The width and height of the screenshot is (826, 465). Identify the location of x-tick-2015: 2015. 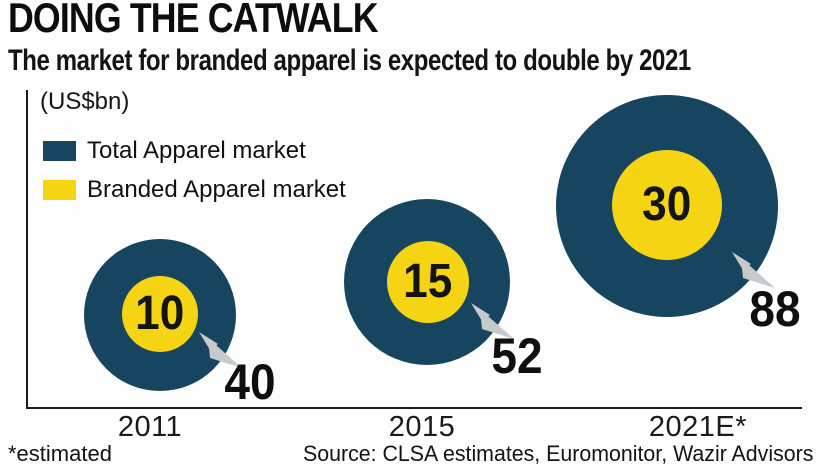
(422, 427).